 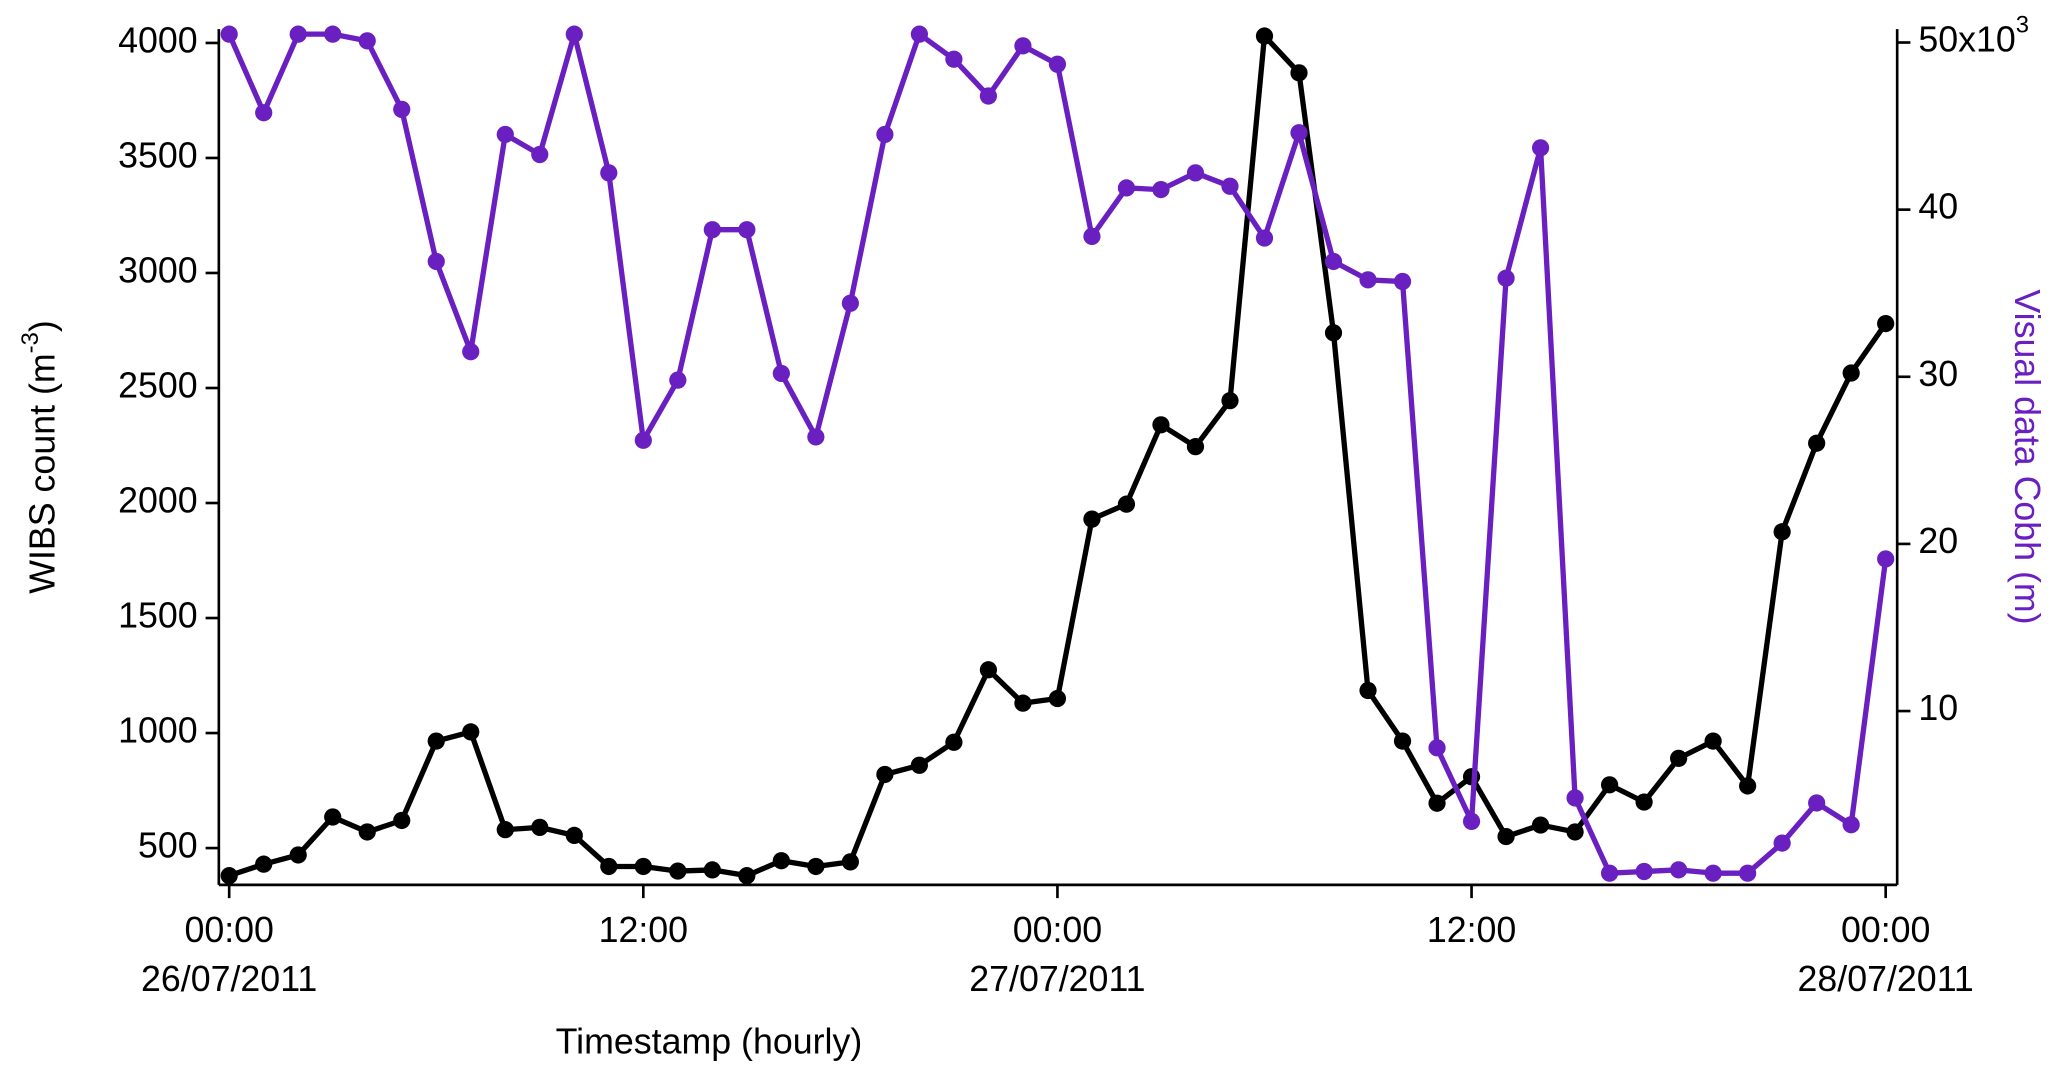 I want to click on y-axis-label: WIBS count (m-3), so click(x=39, y=456).